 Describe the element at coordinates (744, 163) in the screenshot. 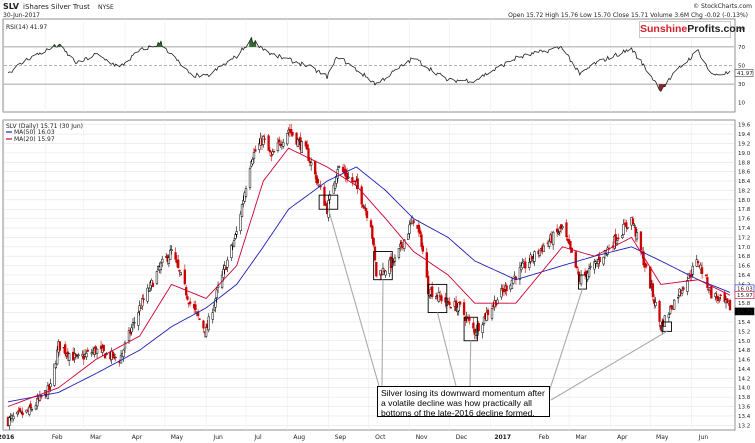

I see `price-tick-label: 18.8` at that location.